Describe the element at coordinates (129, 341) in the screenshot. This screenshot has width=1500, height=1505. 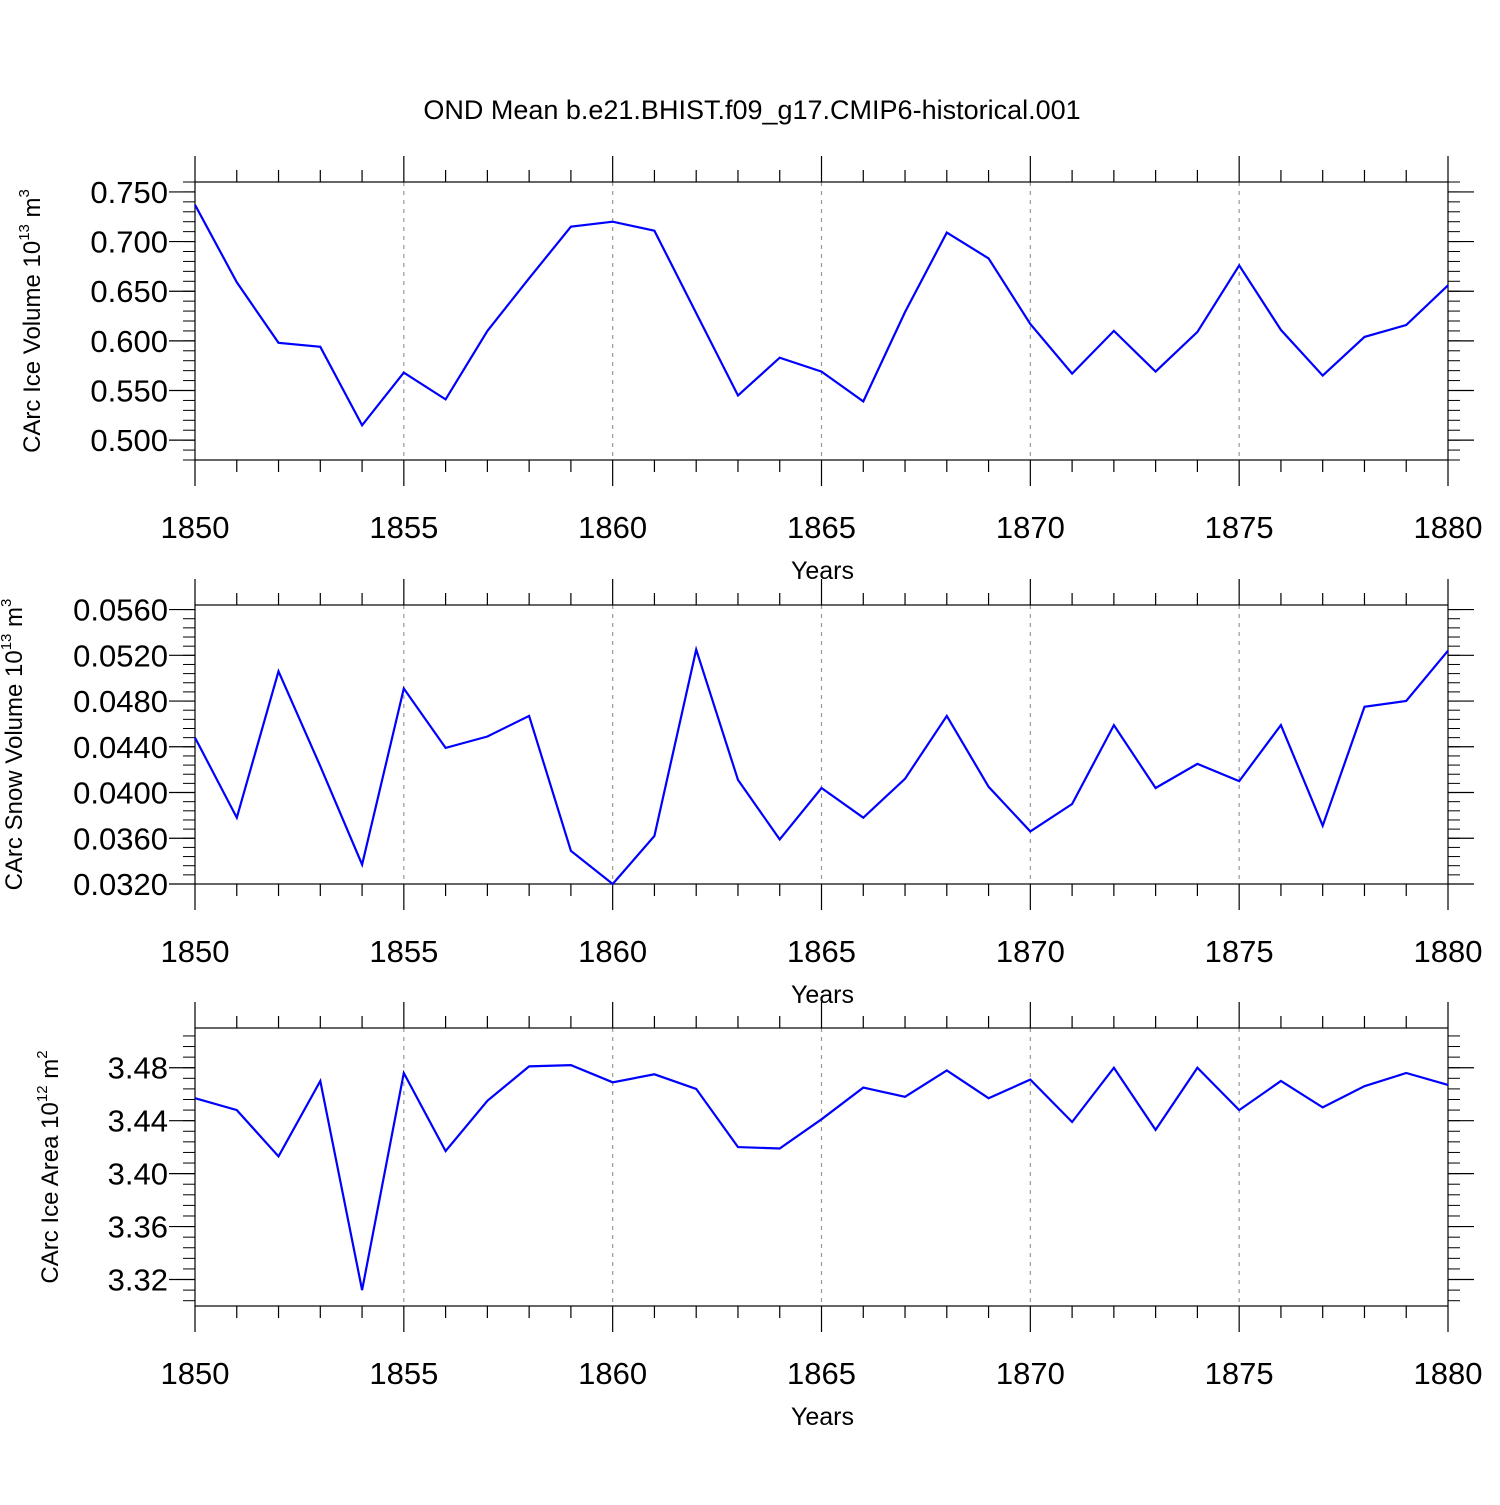
I see `y-tick-label: 0.600` at that location.